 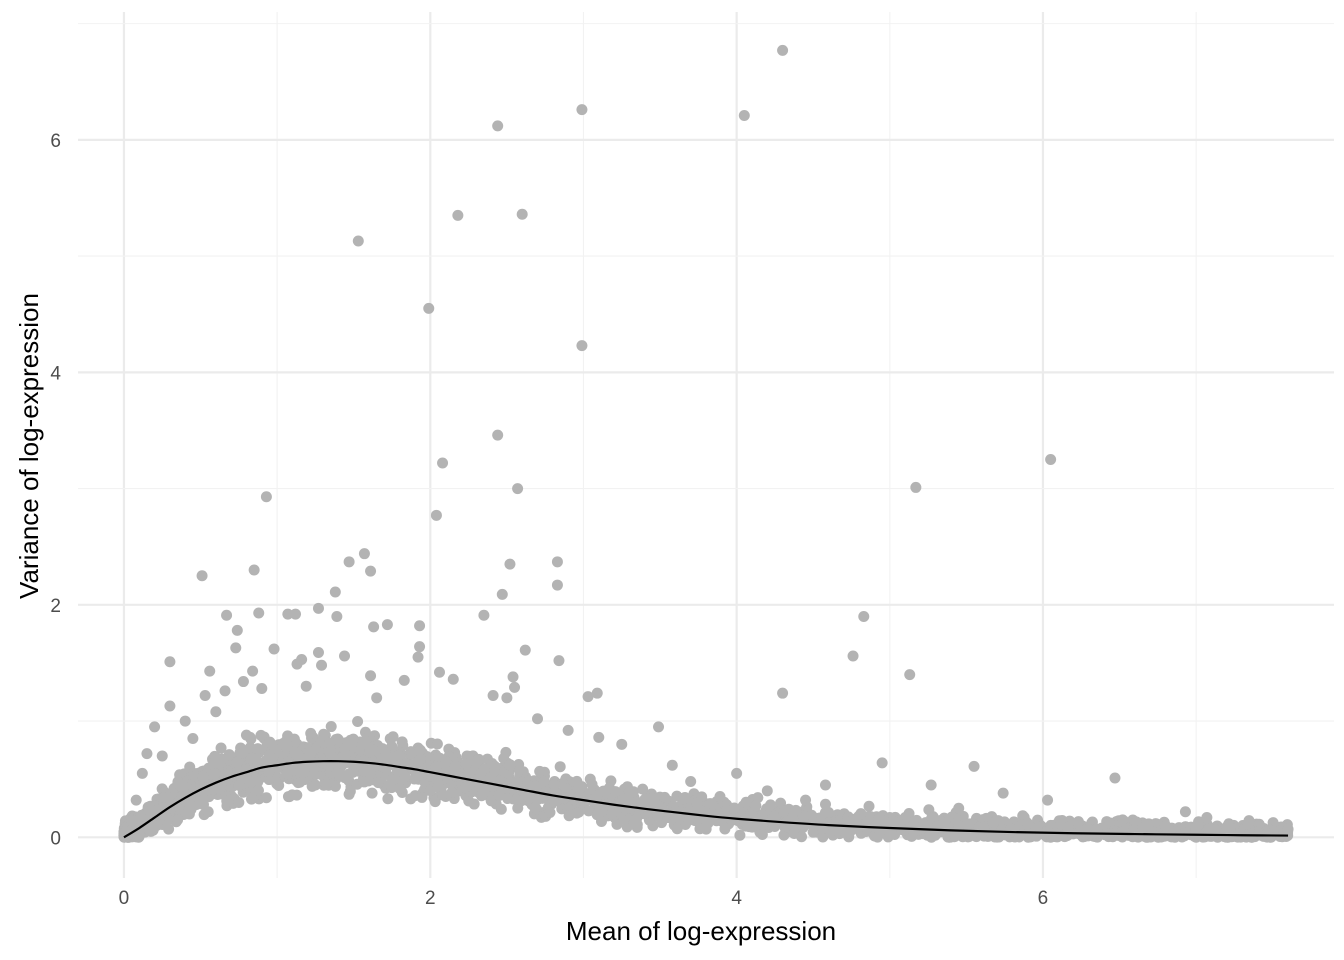 What do you see at coordinates (701, 931) in the screenshot?
I see `x-axis-title: Mean of log-expression` at bounding box center [701, 931].